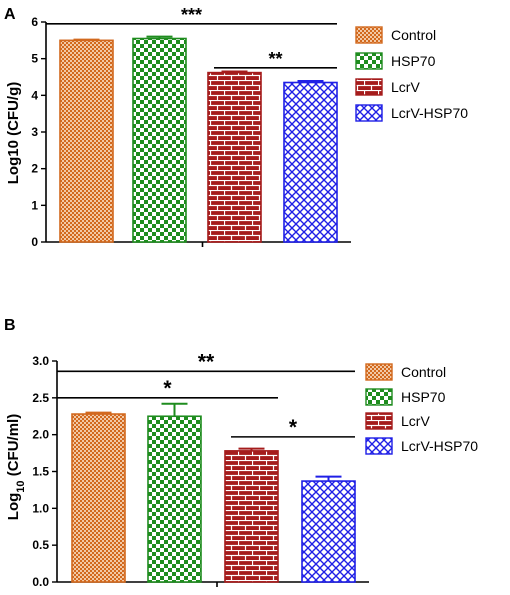 The image size is (510, 595). What do you see at coordinates (34, 22) in the screenshot?
I see `y-tick-label: 6` at bounding box center [34, 22].